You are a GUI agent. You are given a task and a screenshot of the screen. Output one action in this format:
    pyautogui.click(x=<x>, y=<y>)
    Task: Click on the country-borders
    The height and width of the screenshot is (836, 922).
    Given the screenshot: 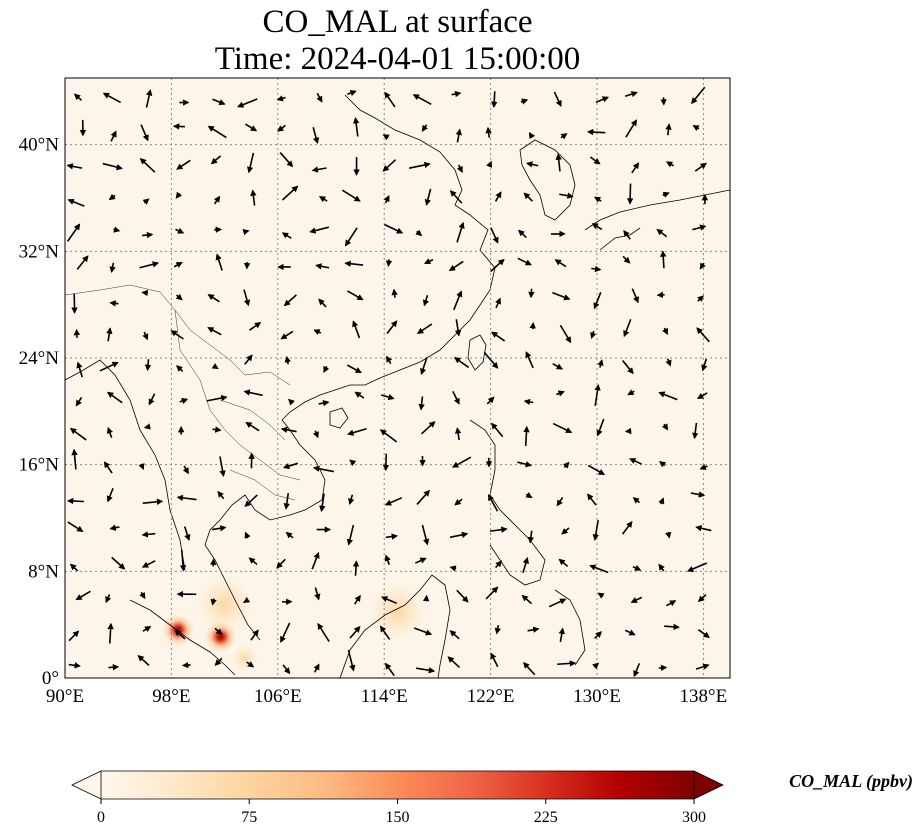 What is the action you would take?
    pyautogui.click(x=183, y=392)
    